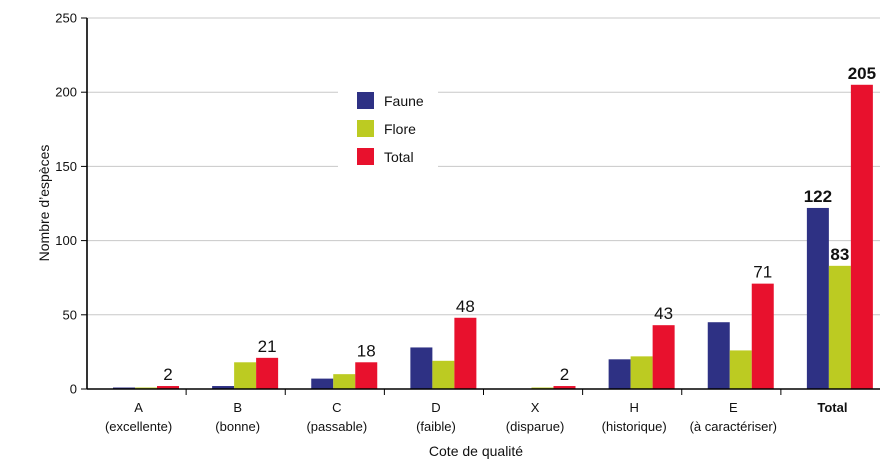  I want to click on legend: Faune Flore Total, so click(388, 130).